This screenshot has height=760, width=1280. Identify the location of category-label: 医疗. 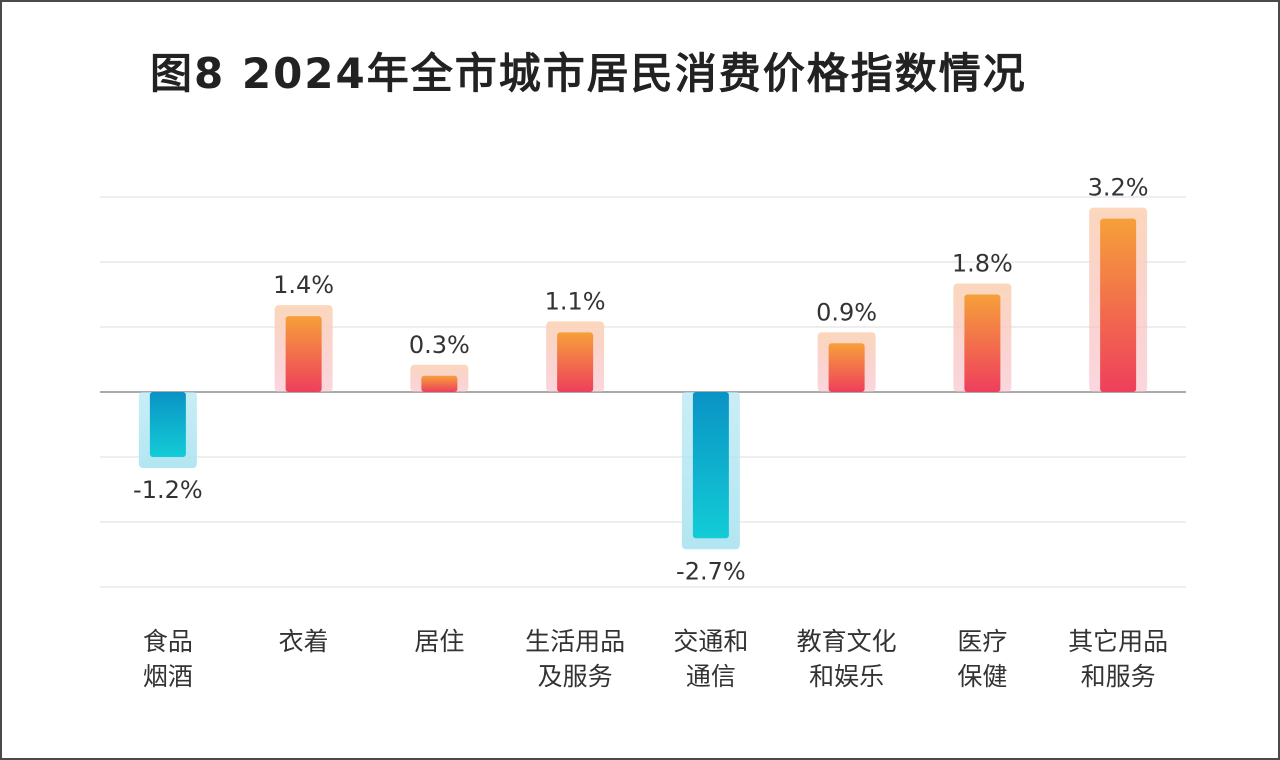
(982, 641).